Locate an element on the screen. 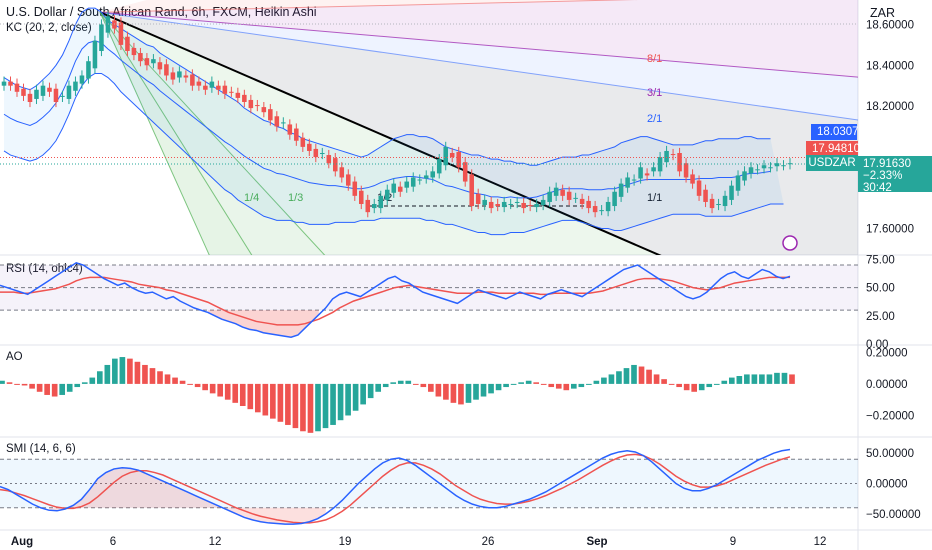 This screenshot has width=932, height=550. keltner-legend: KC (20, 2, close) is located at coordinates (49, 28).